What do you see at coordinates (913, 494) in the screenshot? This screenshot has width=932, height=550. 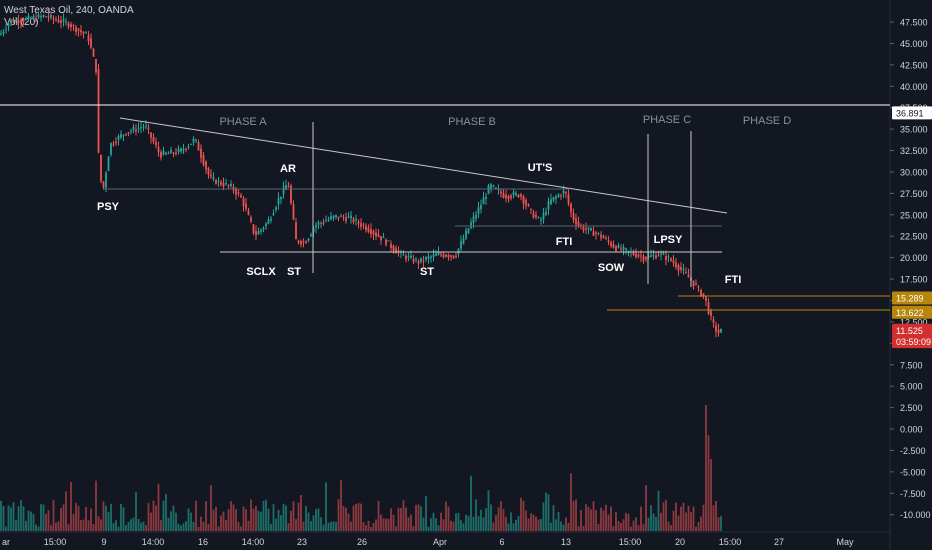 I see `price-tick-label: -7.500` at bounding box center [913, 494].